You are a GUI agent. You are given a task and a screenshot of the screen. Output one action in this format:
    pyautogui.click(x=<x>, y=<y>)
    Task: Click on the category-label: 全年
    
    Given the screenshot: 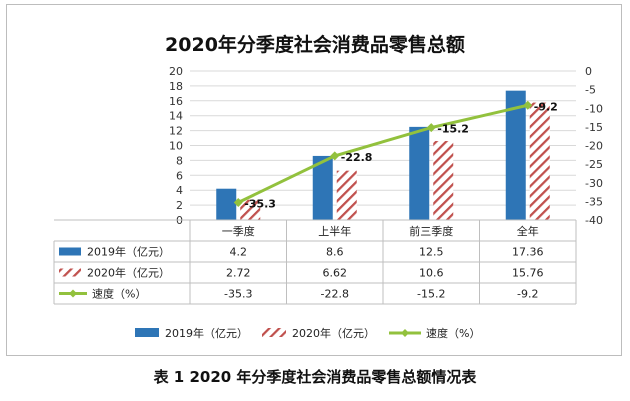 What is the action you would take?
    pyautogui.click(x=528, y=231)
    